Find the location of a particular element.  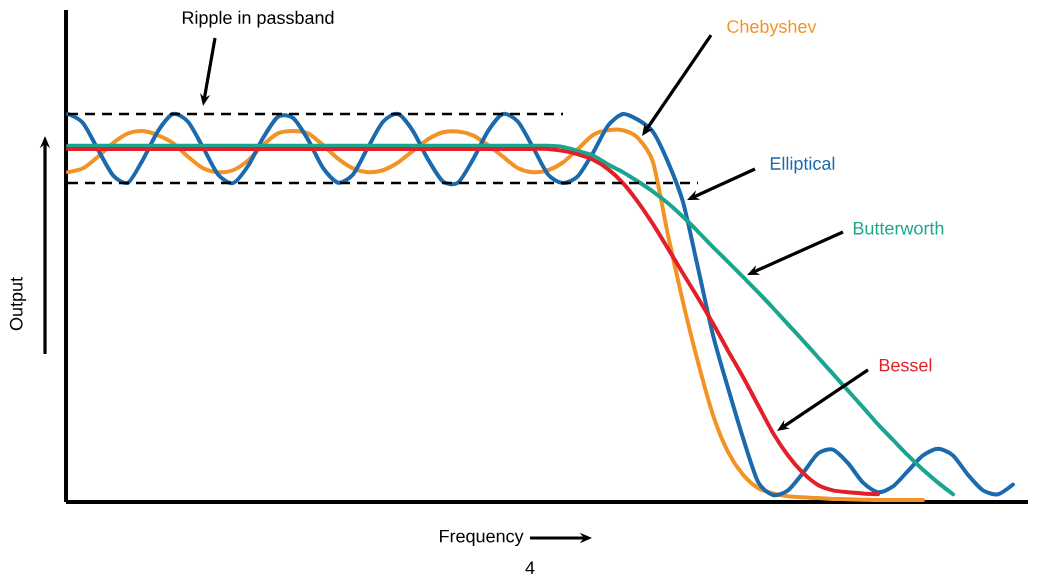

text: 4 is located at coordinates (530, 567).